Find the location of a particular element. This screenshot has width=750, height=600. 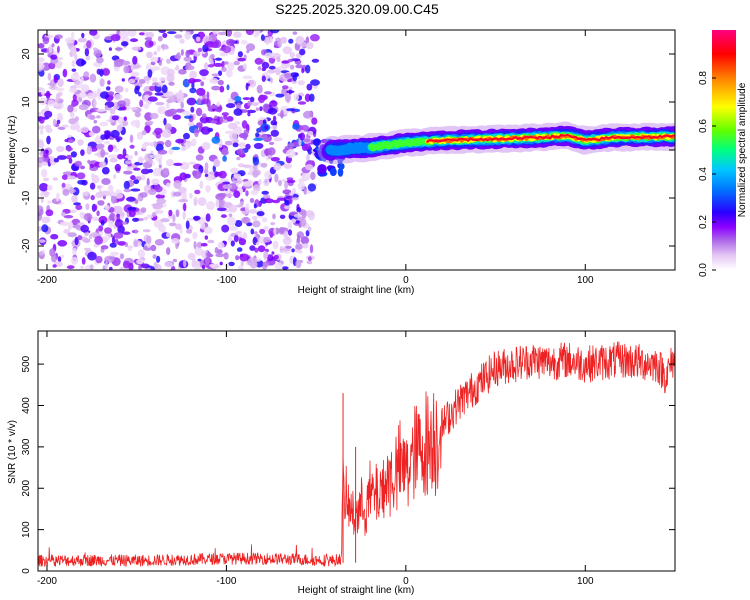

snr-x-tick-label: -200 is located at coordinates (47, 581).